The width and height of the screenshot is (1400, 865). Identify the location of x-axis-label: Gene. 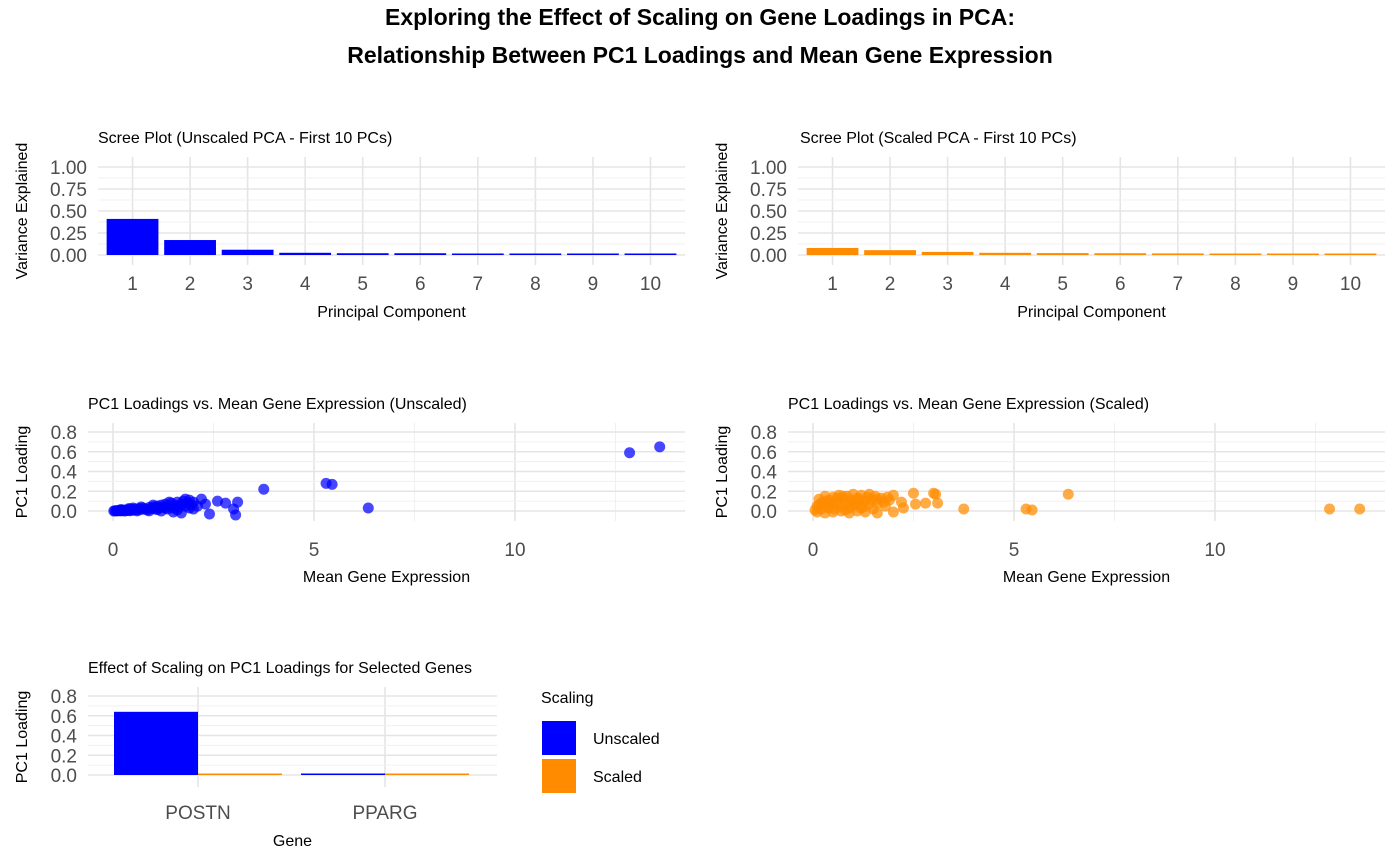
(292, 841).